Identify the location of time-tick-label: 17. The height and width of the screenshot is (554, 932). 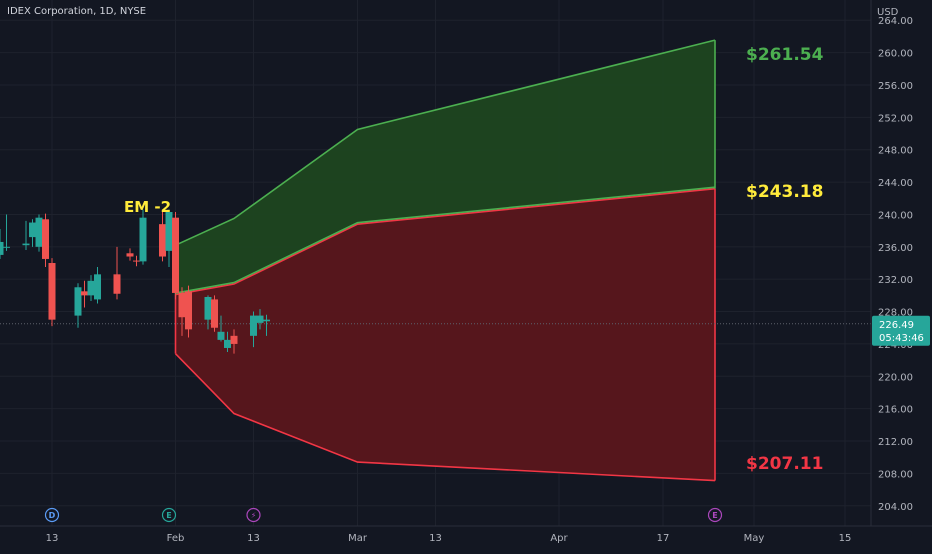
(663, 538).